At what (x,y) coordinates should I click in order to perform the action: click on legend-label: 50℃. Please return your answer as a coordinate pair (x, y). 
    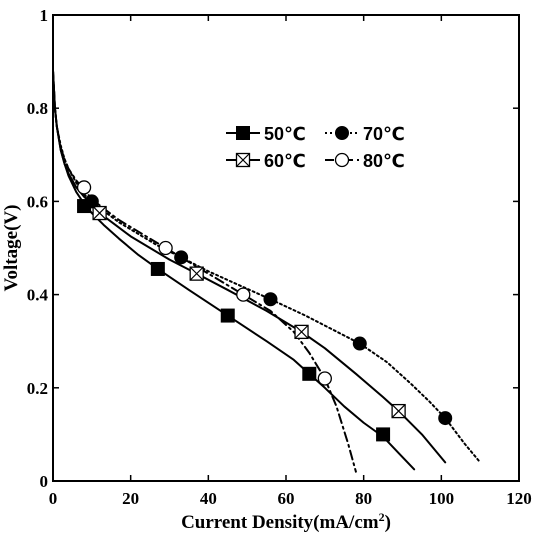
    Looking at the image, I should click on (285, 134).